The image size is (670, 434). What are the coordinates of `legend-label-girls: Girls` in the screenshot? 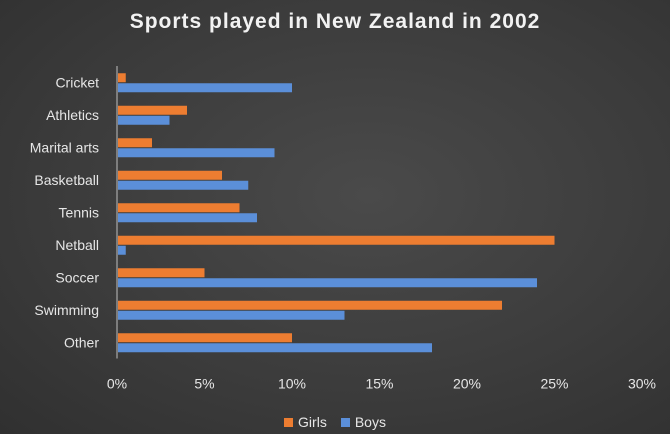 It's located at (312, 422).